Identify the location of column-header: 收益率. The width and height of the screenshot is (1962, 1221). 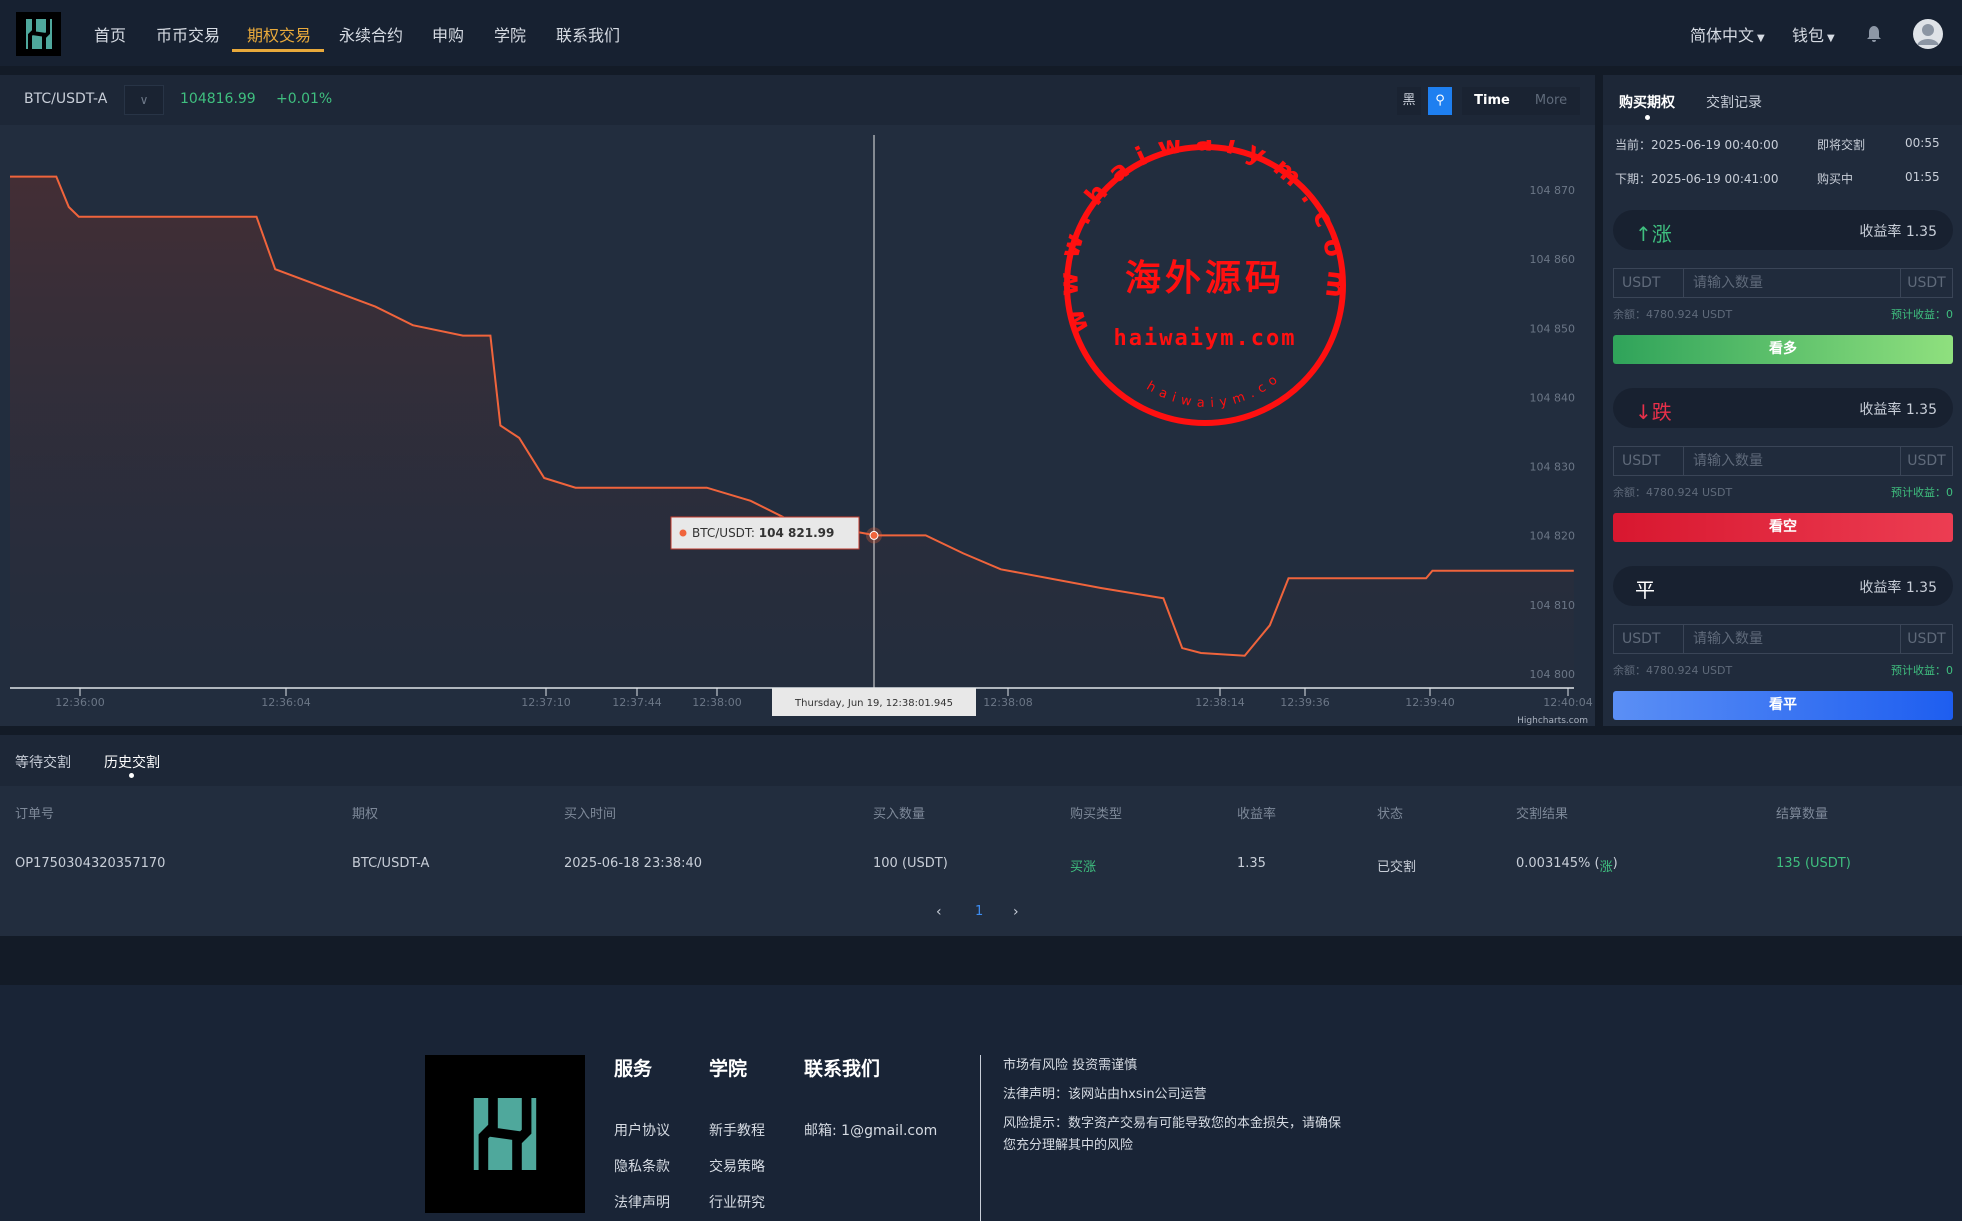
(1257, 814).